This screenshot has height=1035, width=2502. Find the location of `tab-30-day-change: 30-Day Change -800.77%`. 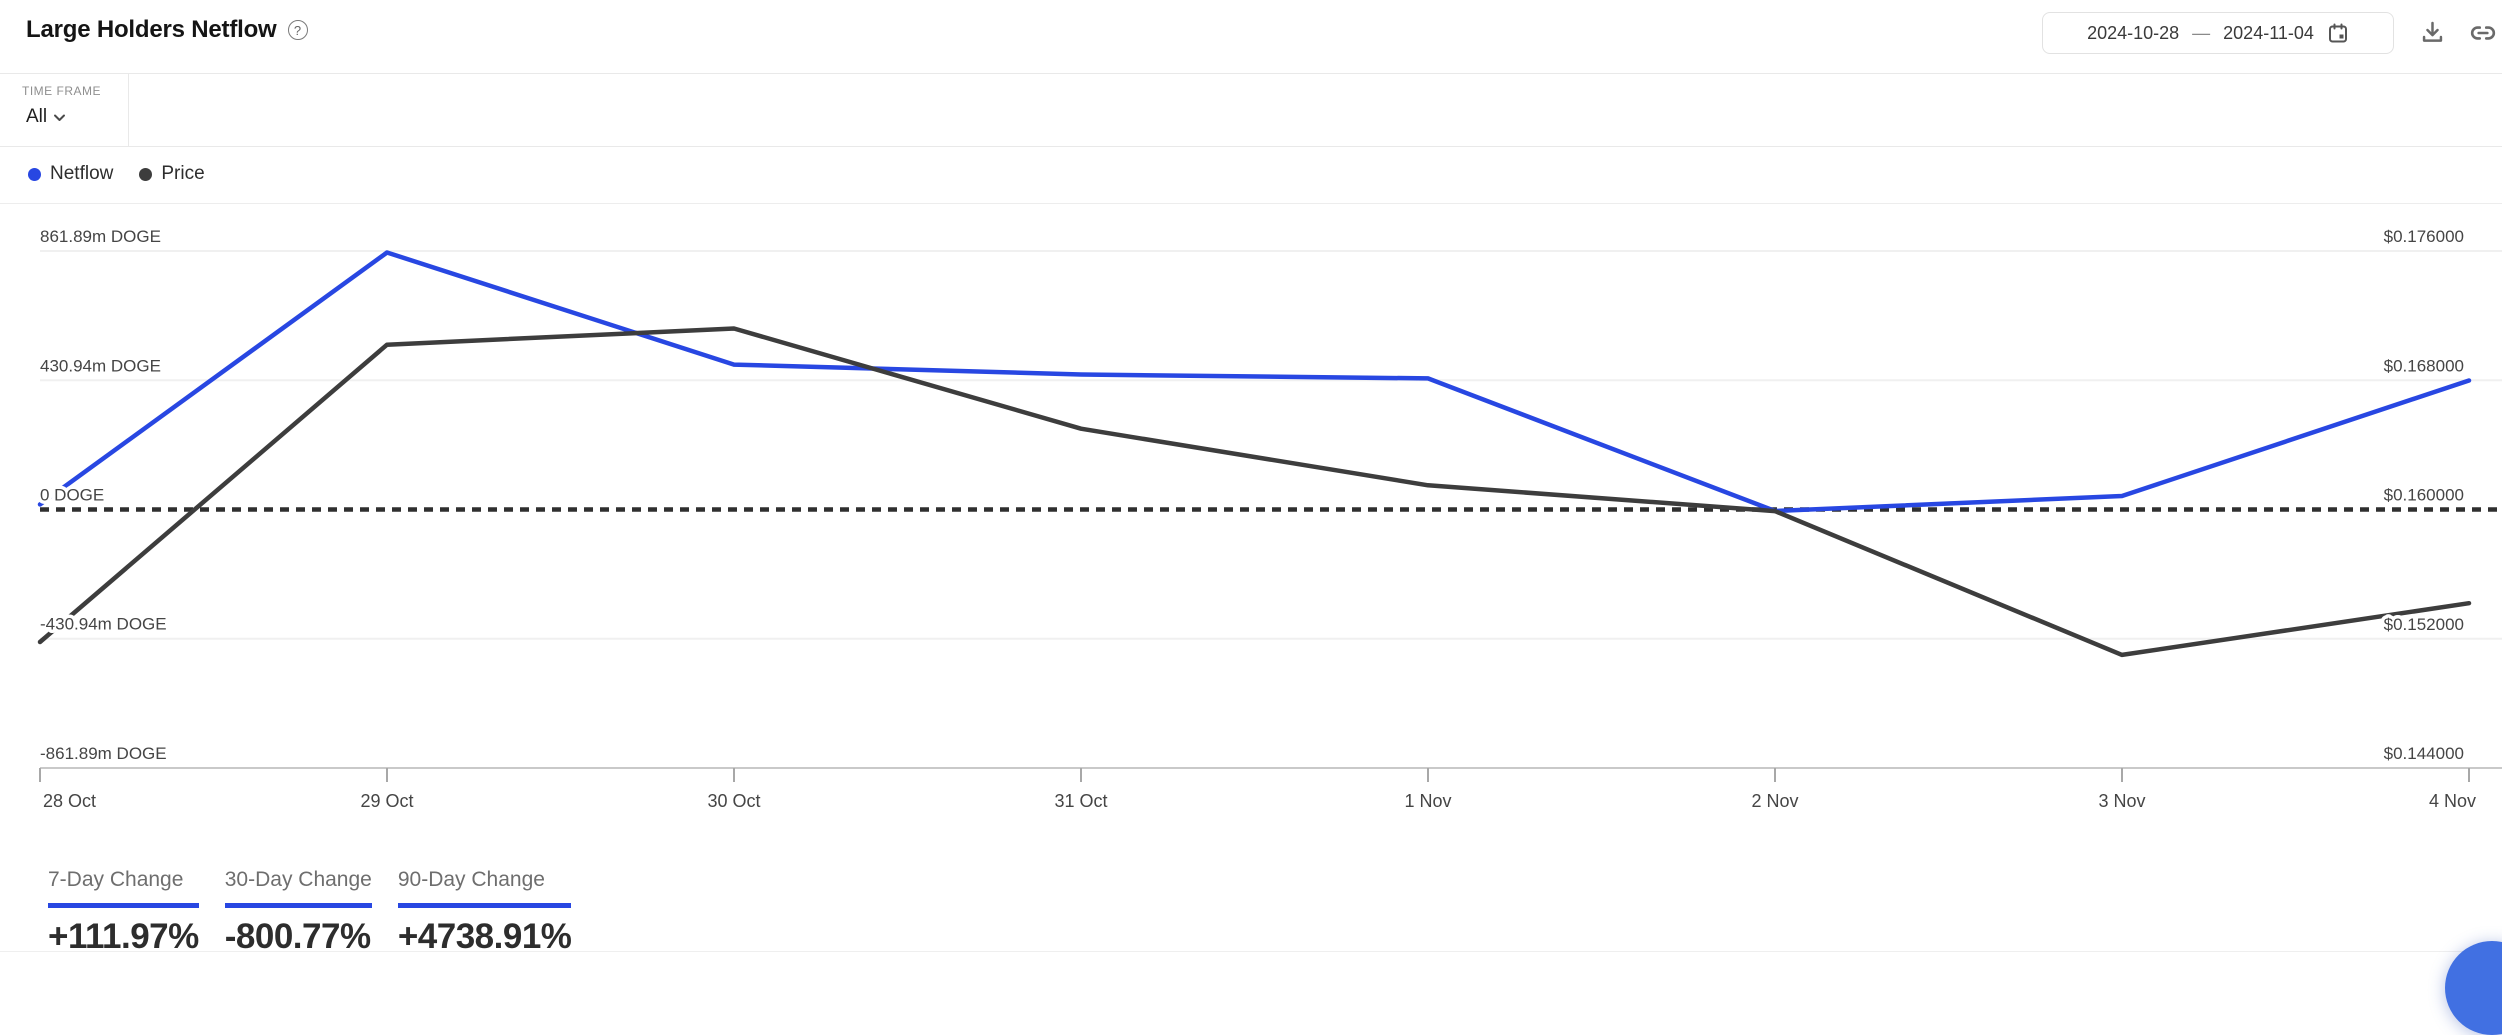

tab-30-day-change: 30-Day Change -800.77% is located at coordinates (298, 912).